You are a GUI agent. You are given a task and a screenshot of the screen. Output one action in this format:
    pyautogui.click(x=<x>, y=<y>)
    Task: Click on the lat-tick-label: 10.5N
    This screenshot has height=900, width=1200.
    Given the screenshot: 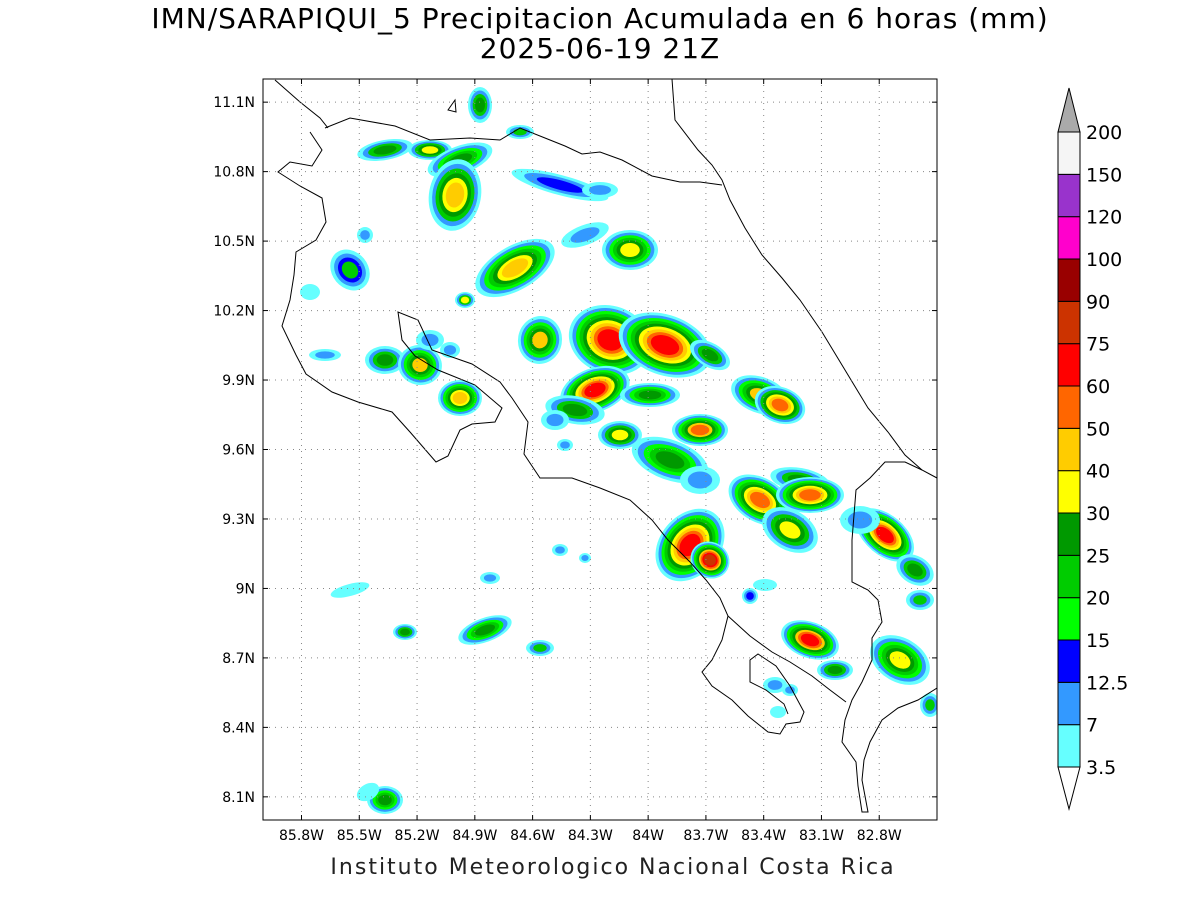 What is the action you would take?
    pyautogui.click(x=234, y=242)
    